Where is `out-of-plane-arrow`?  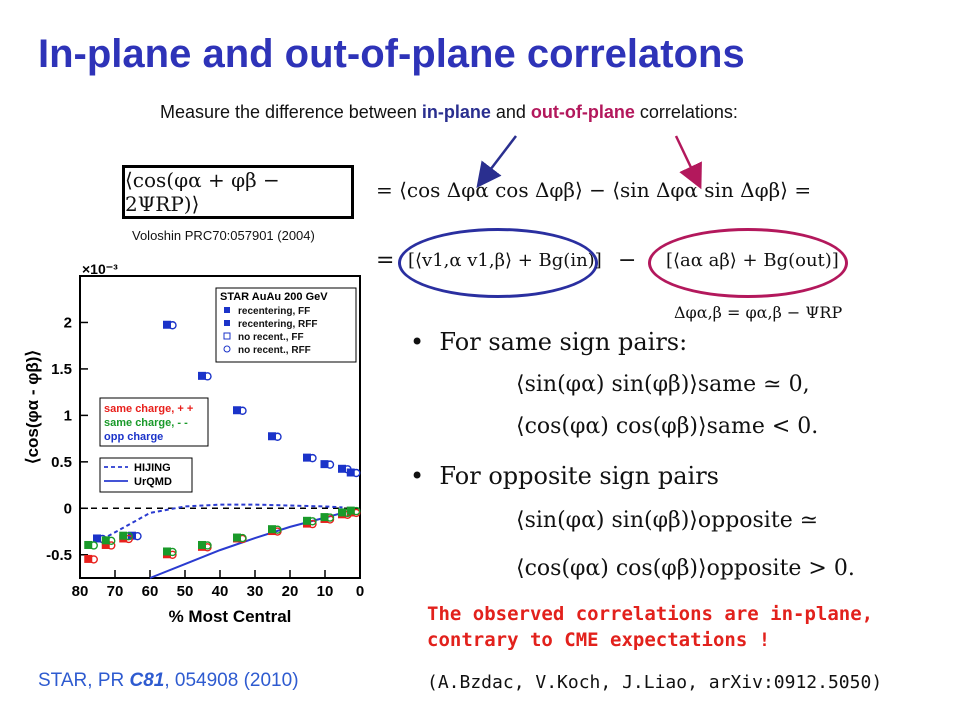 out-of-plane-arrow is located at coordinates (688, 162).